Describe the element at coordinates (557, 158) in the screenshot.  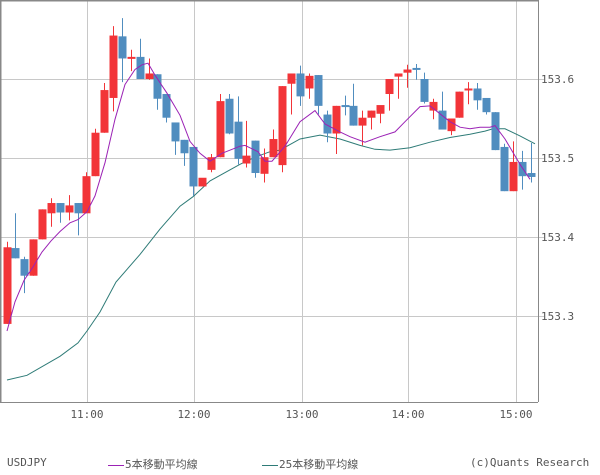
I see `y-tick-label: 153.5` at that location.